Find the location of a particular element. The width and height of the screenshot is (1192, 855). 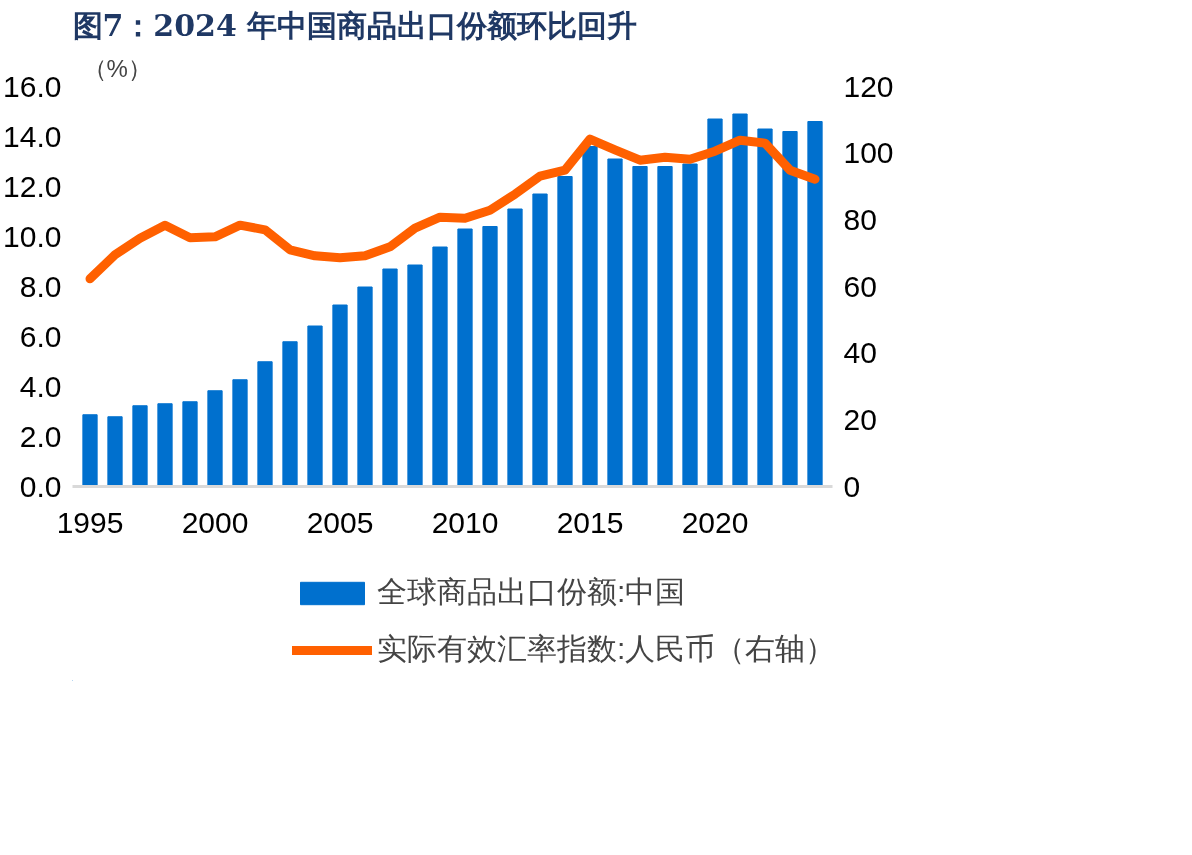

x-tick-label: 2005 is located at coordinates (340, 522).